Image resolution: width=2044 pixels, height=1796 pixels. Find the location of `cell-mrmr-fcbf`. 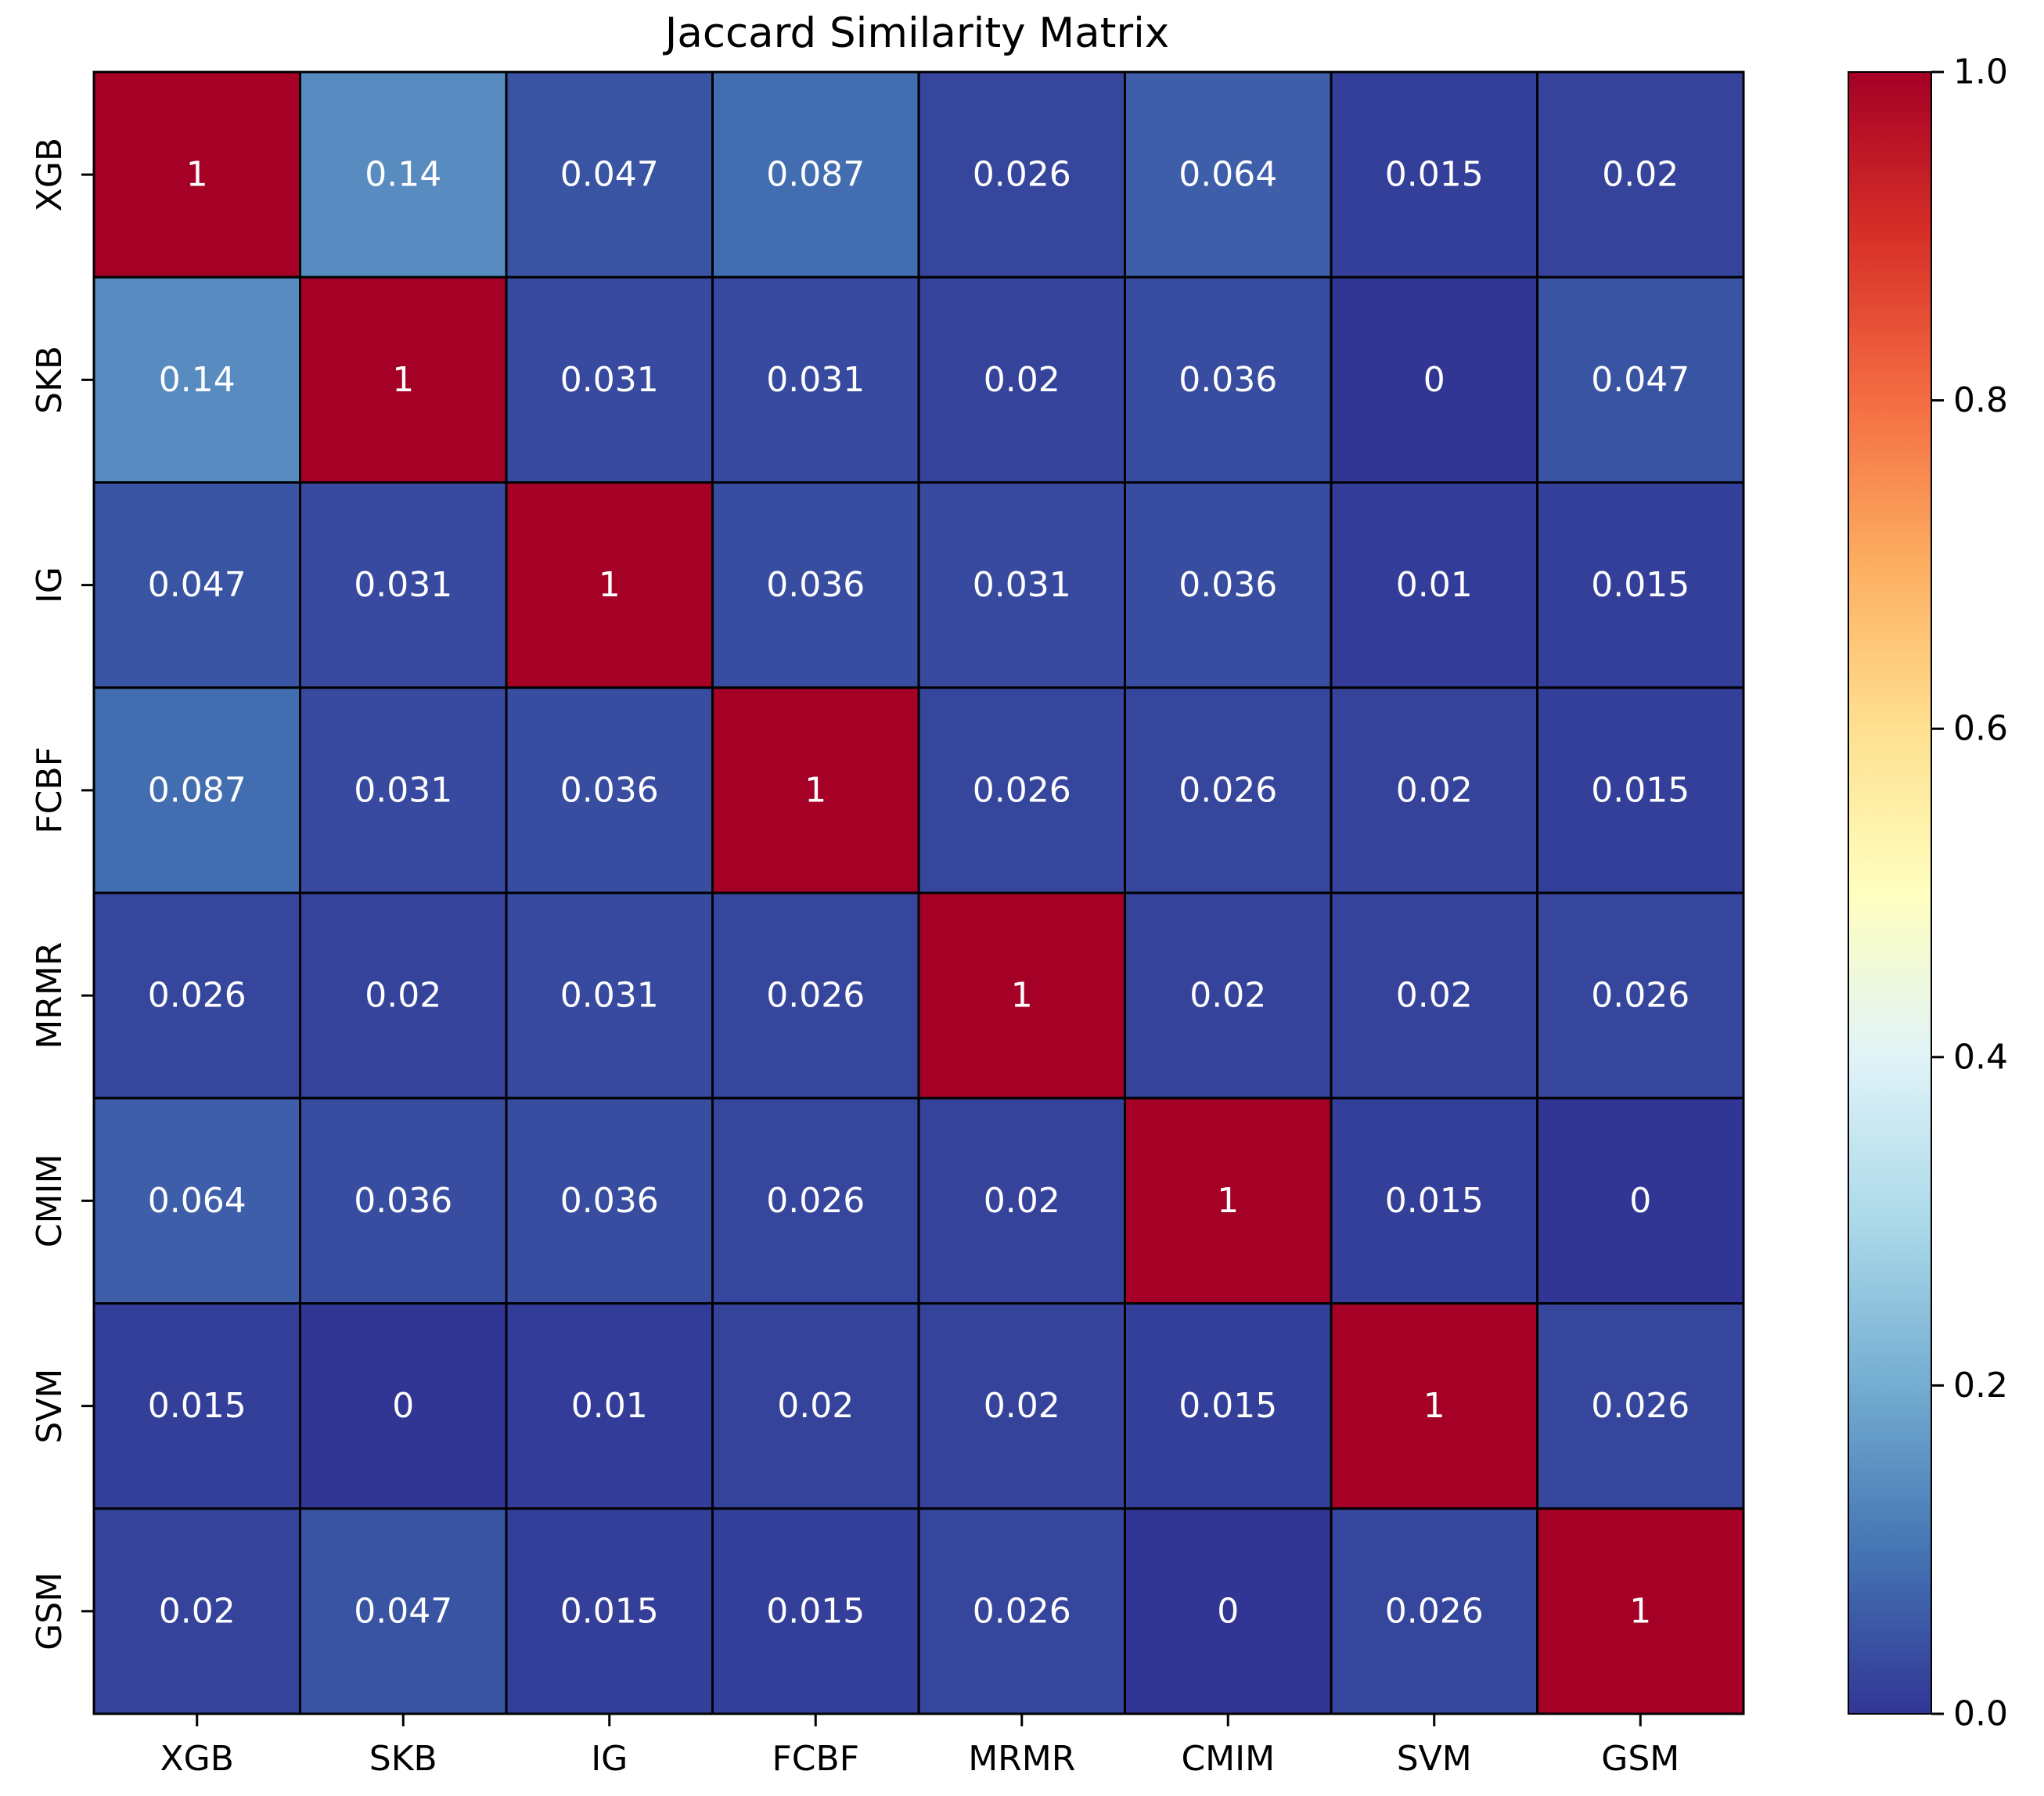

cell-mrmr-fcbf is located at coordinates (816, 995).